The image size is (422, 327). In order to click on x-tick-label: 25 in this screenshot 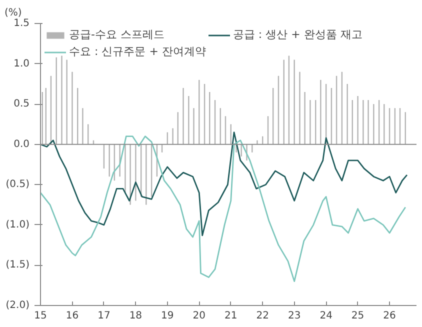, I will do `click(357, 316)`.